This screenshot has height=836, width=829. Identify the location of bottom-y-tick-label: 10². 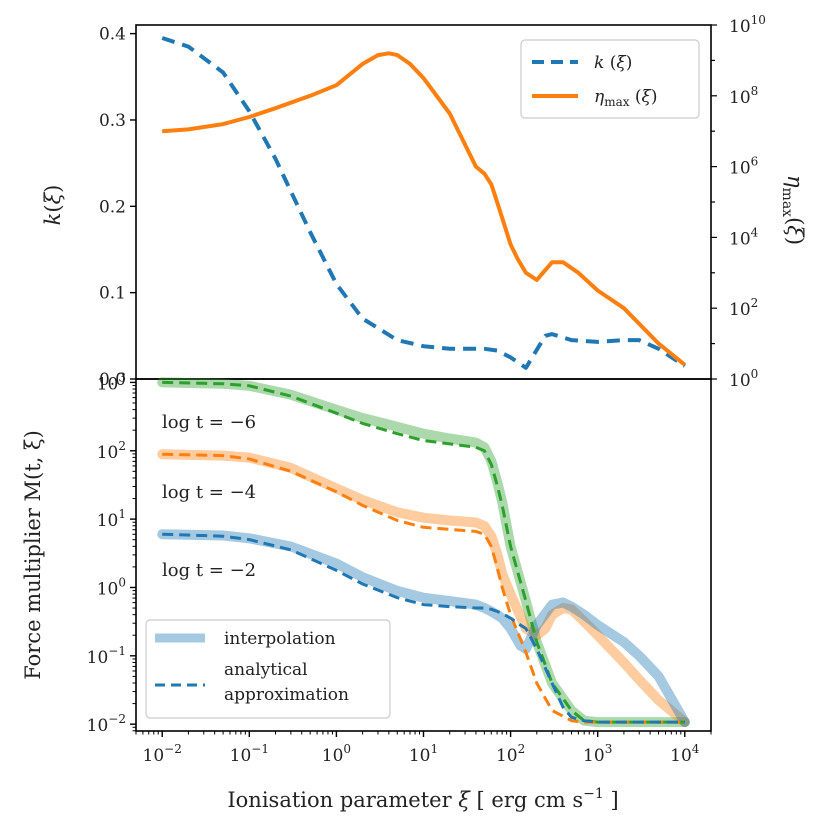
(111, 451).